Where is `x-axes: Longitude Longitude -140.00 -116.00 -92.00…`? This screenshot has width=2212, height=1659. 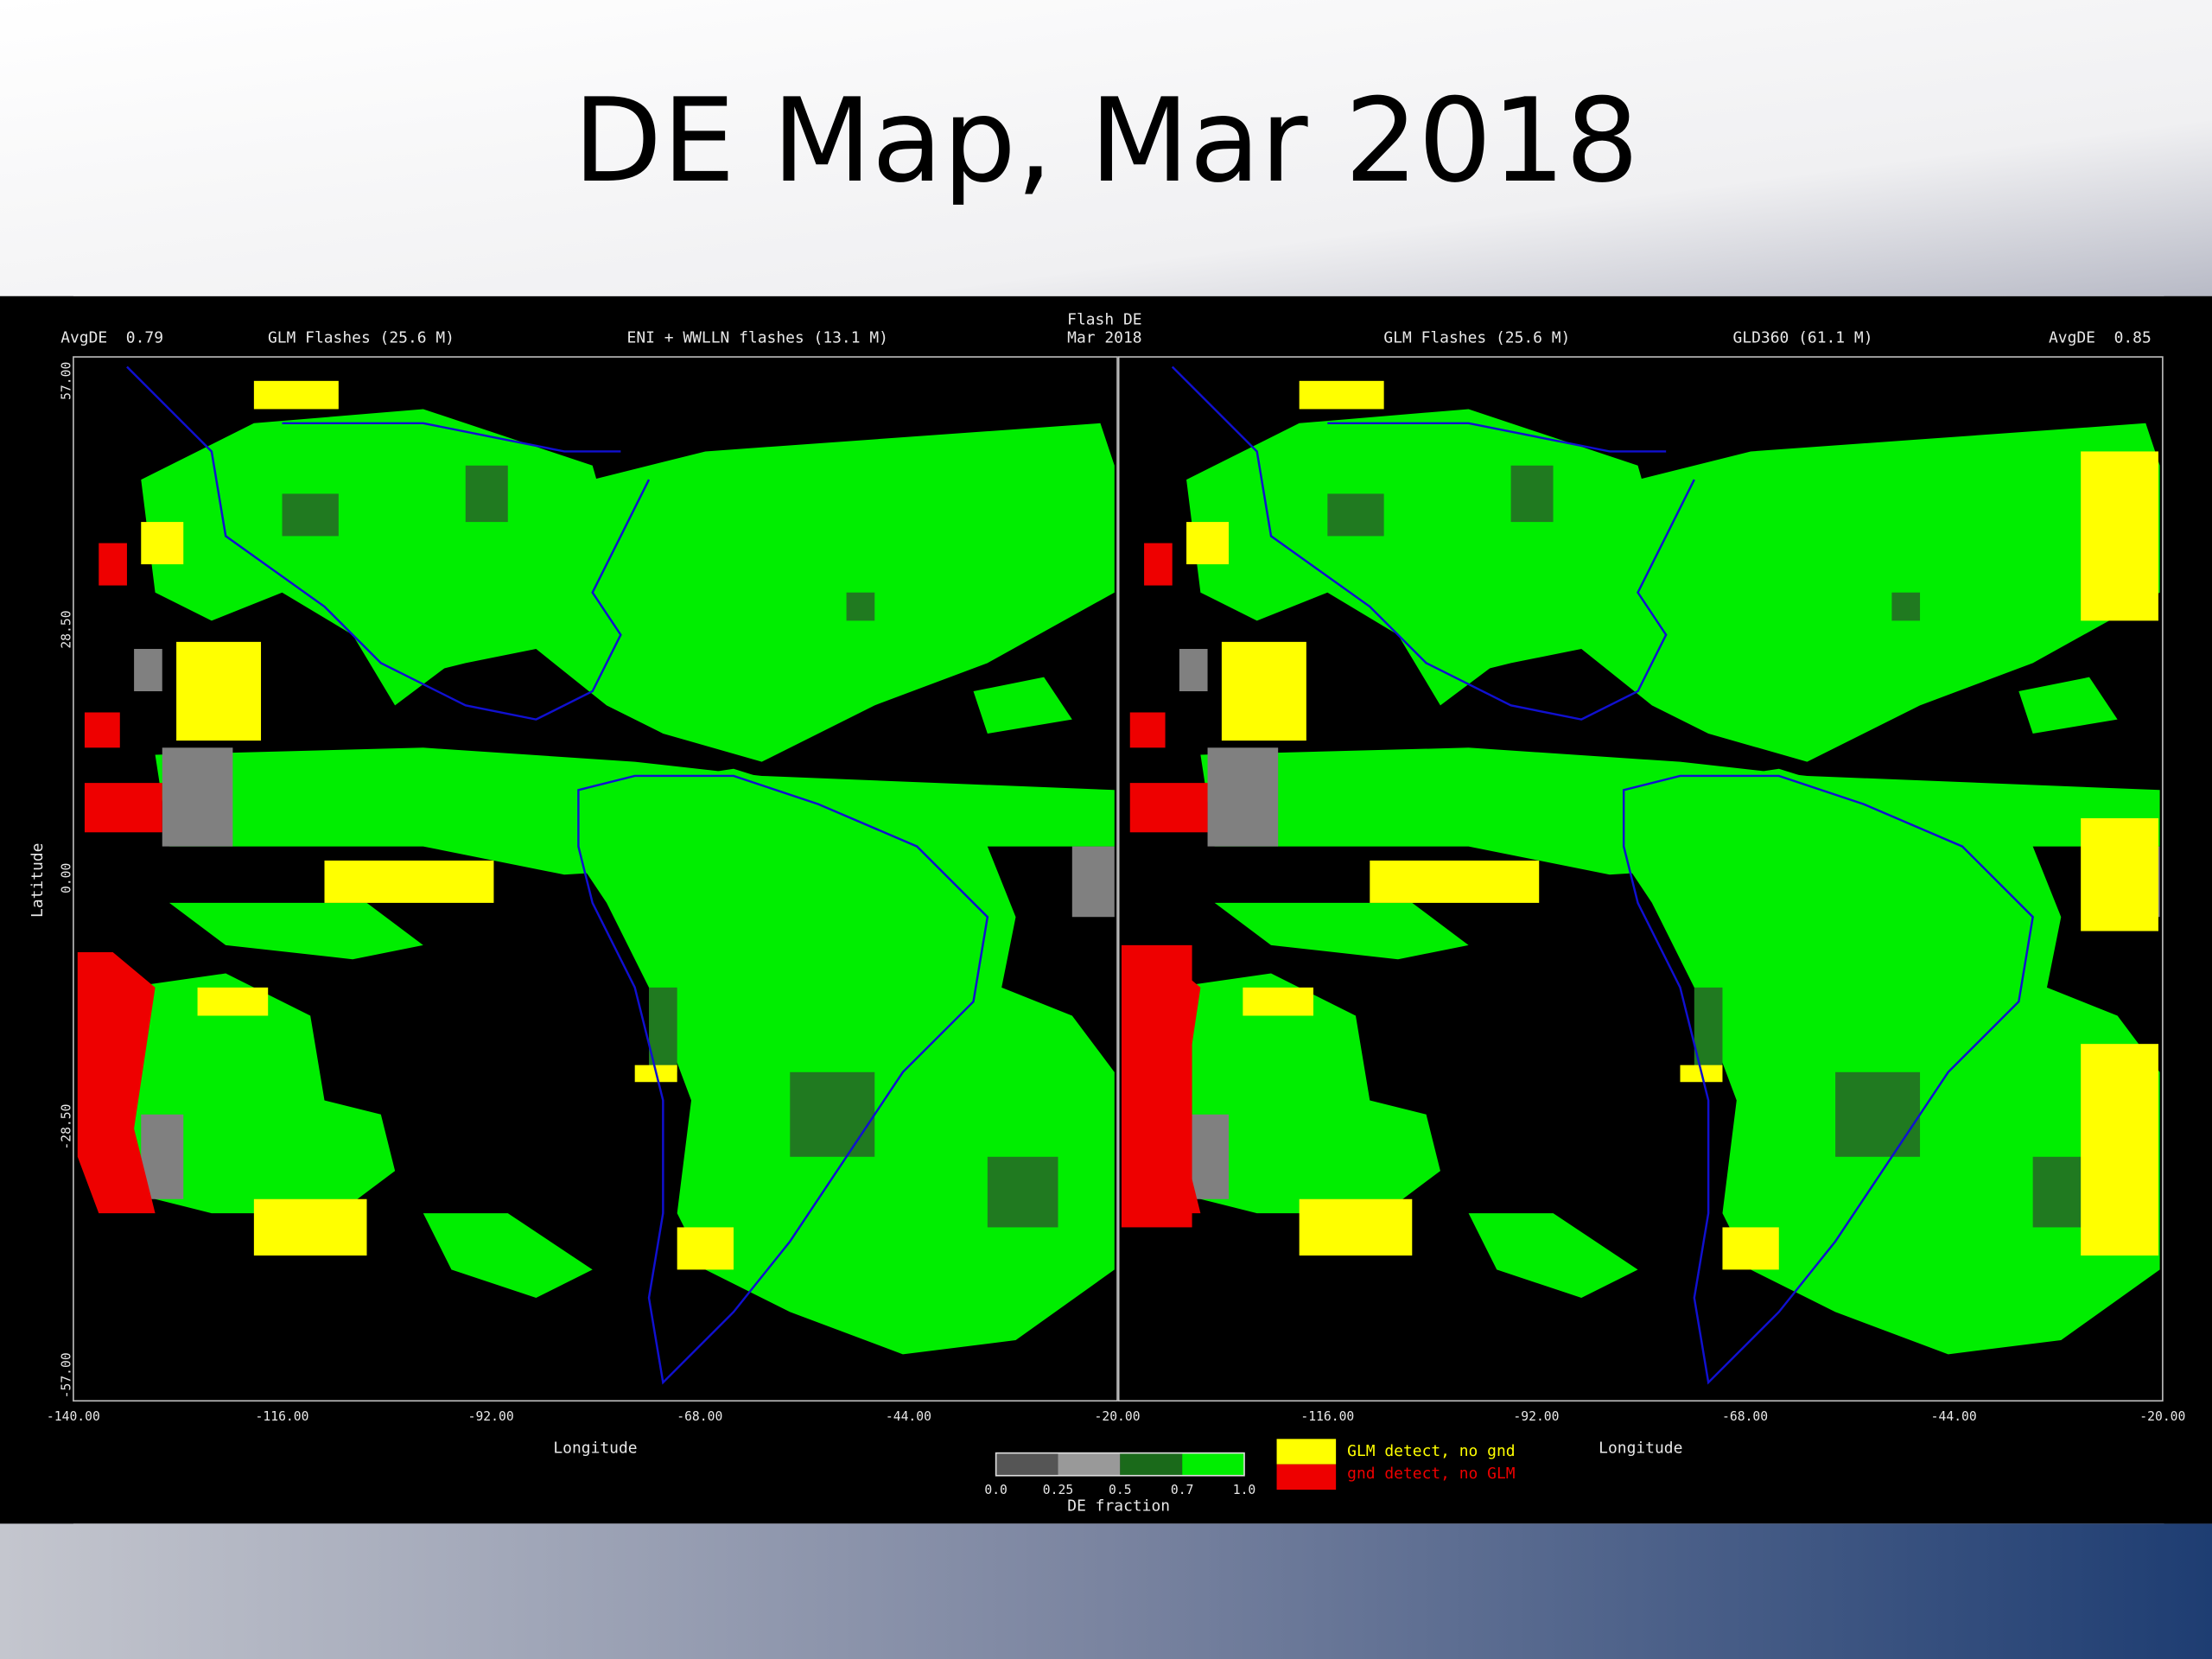
x-axes: Longitude Longitude -140.00 -116.00 -92.00… is located at coordinates (1116, 1433).